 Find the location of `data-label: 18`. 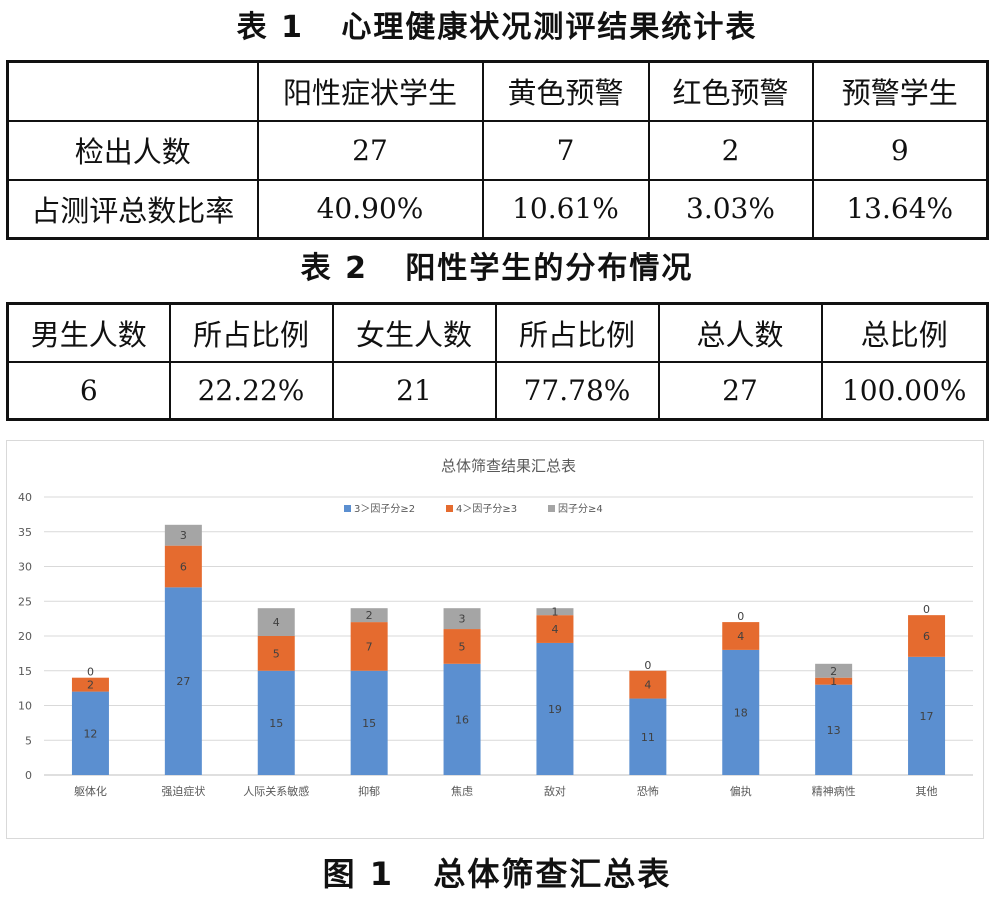

data-label: 18 is located at coordinates (741, 712).